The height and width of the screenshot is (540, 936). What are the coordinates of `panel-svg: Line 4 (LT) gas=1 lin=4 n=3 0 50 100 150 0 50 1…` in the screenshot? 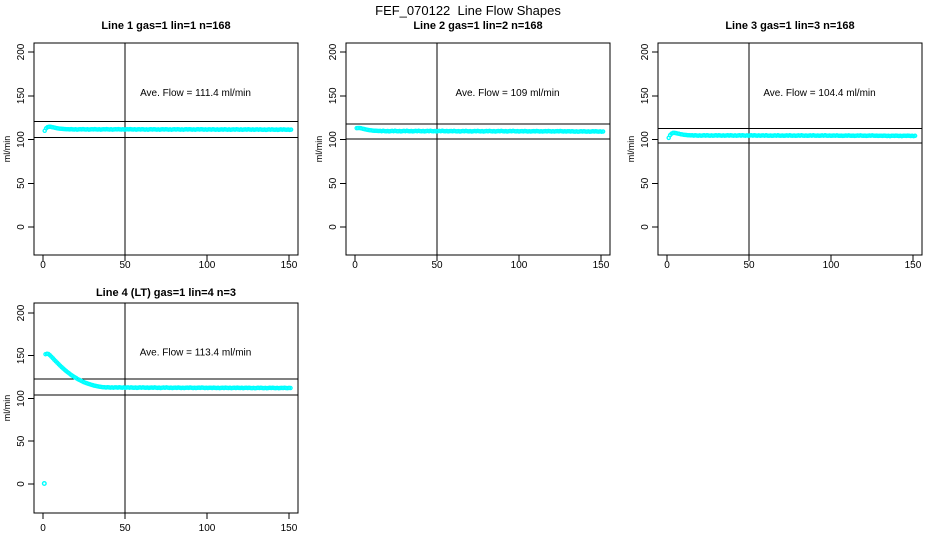 It's located at (150, 410).